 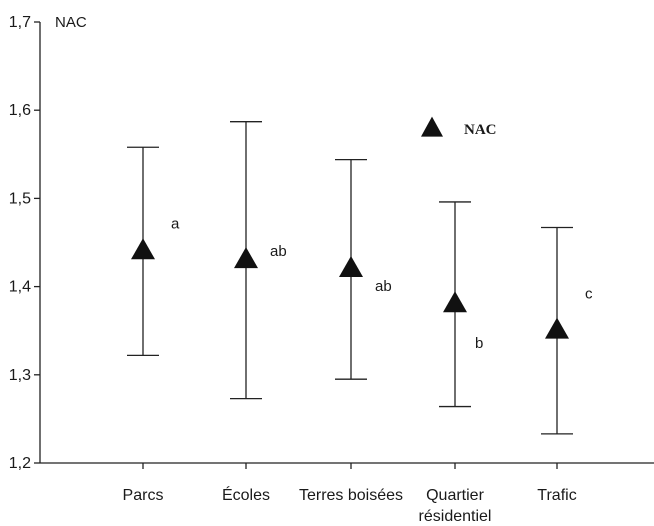 What do you see at coordinates (20, 22) in the screenshot?
I see `y-tick-label: 1,7` at bounding box center [20, 22].